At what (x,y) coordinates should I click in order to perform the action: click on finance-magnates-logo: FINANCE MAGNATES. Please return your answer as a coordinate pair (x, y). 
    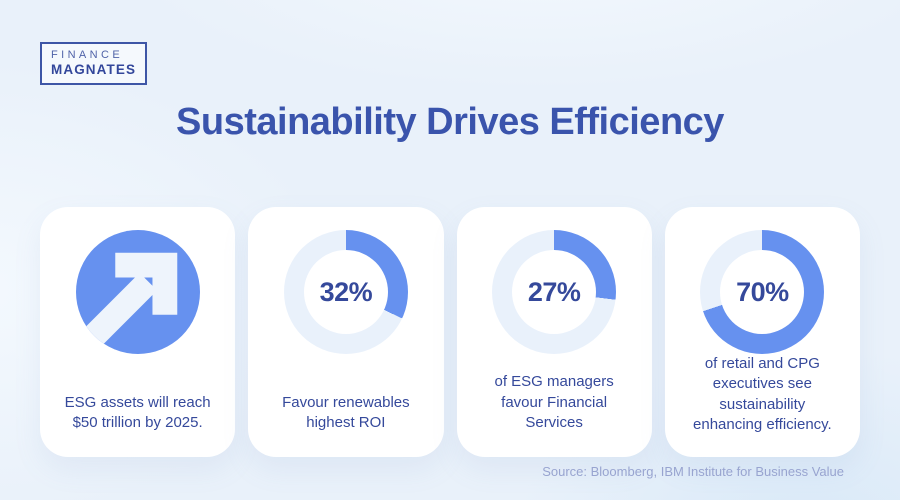
    Looking at the image, I should click on (94, 64).